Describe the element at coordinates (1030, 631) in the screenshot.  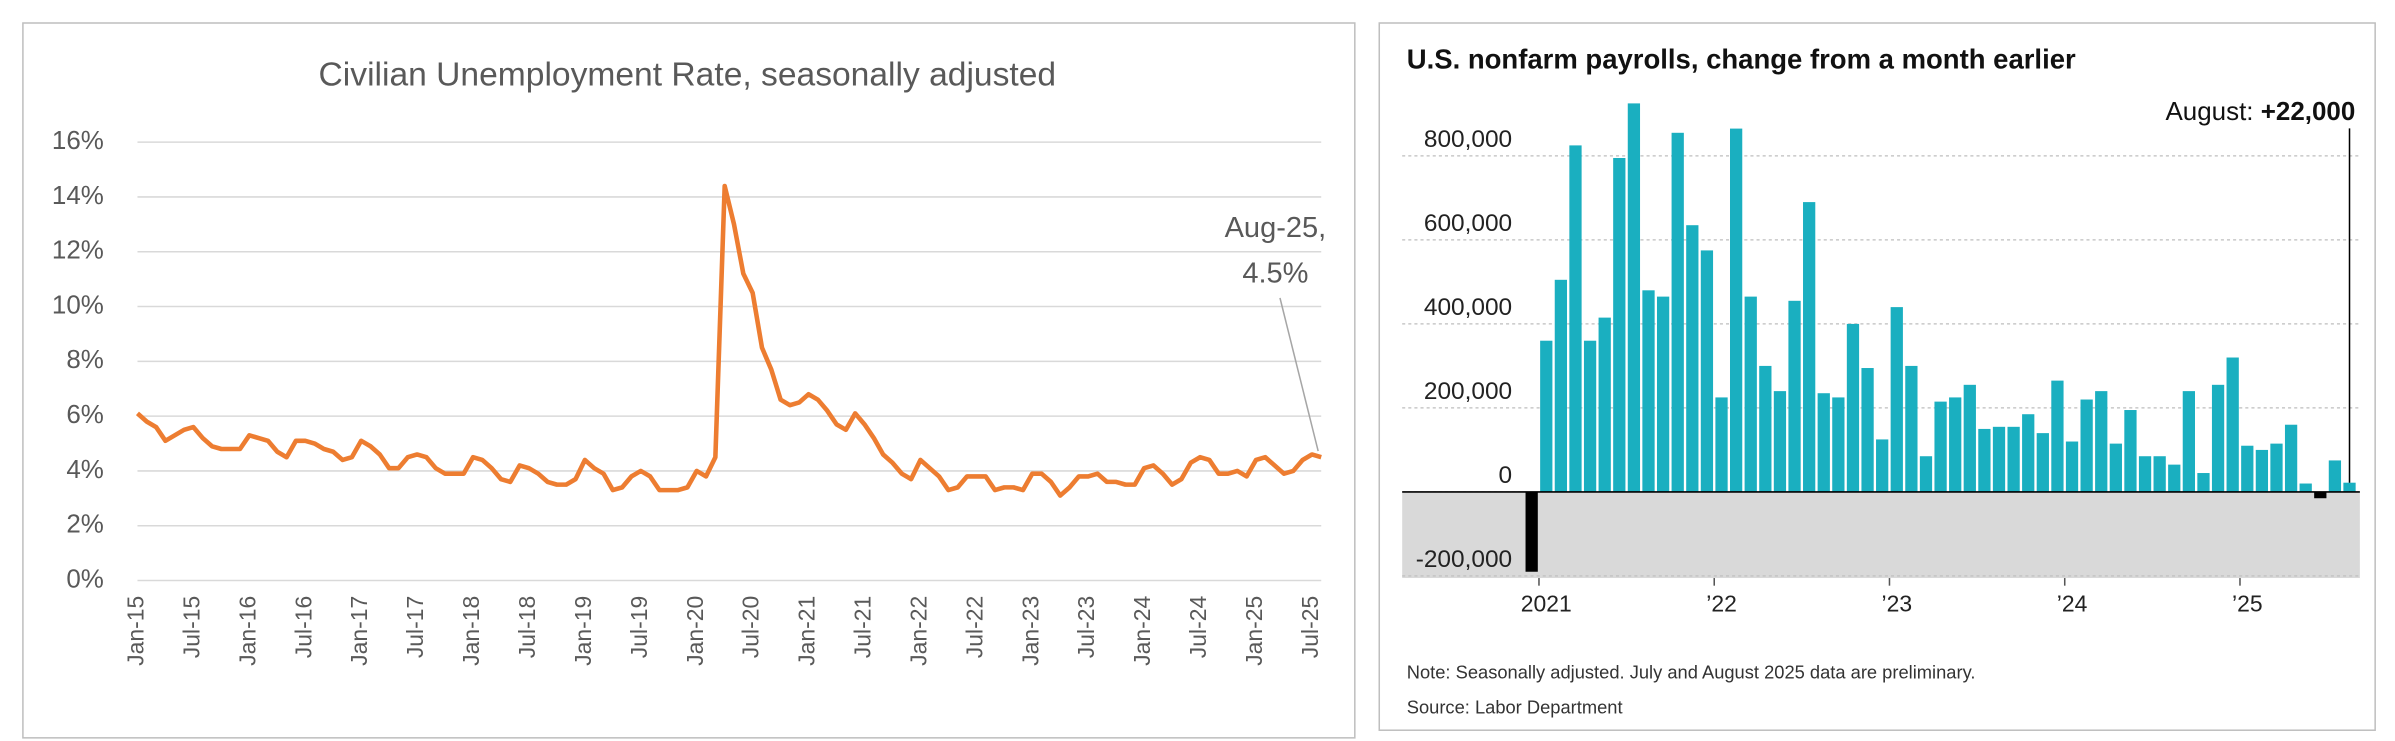
I see `x-tick-label: Jan-23` at that location.